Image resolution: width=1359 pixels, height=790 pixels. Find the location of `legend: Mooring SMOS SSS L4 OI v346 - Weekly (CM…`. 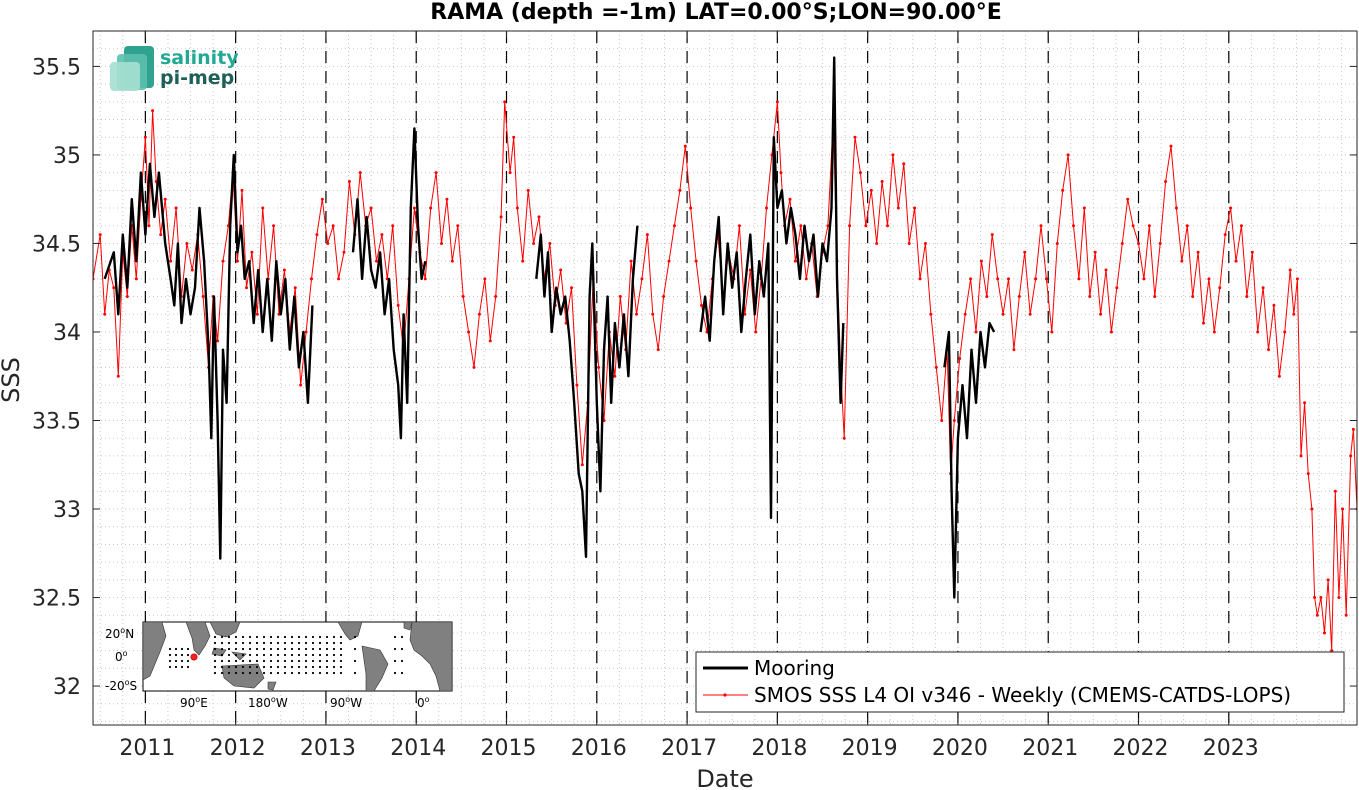

legend: Mooring SMOS SSS L4 OI v346 - Weekly (CM… is located at coordinates (1020, 682).